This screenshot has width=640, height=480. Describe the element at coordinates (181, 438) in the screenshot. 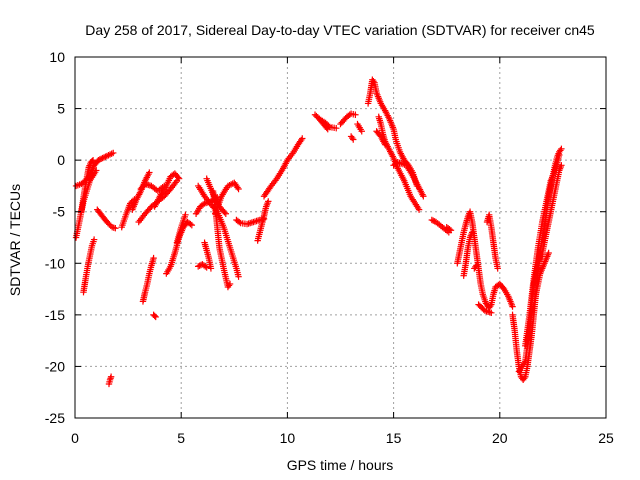

I see `x-tick-label: 5` at that location.